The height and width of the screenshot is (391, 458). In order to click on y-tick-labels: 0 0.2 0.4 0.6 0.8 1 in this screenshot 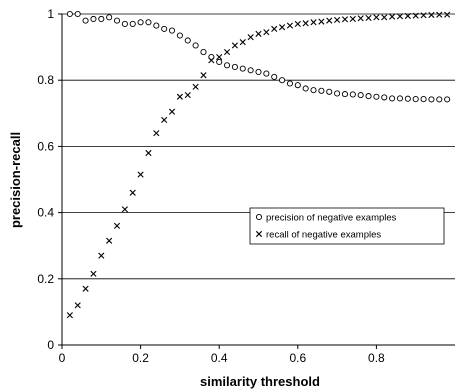, I will do `click(45, 179)`.